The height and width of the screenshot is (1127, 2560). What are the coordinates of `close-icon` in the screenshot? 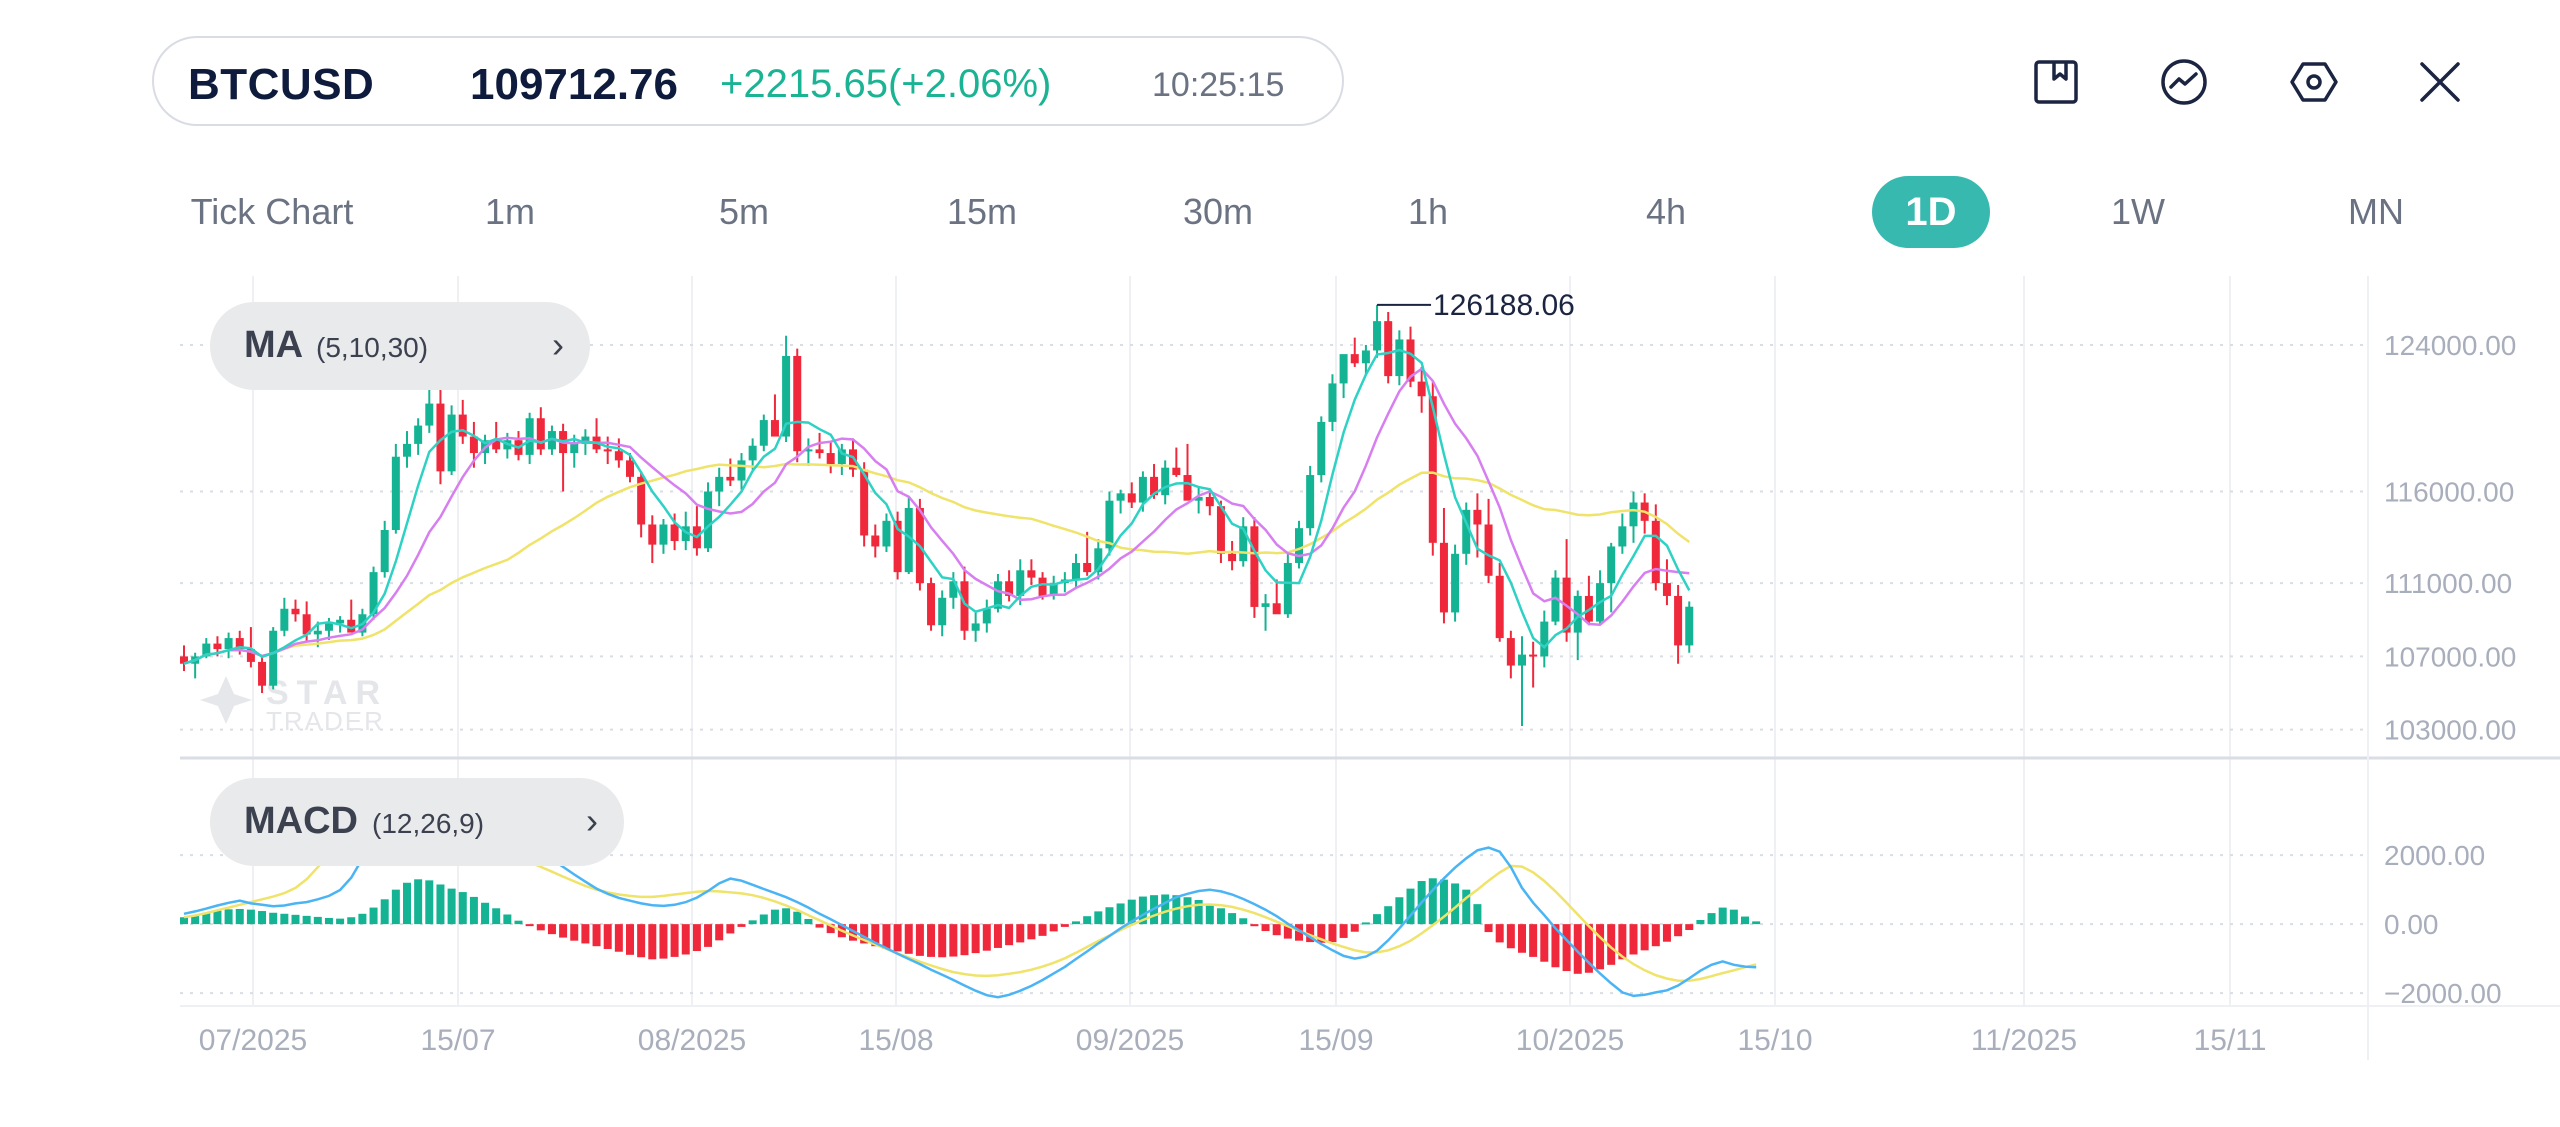 It's located at (2440, 82).